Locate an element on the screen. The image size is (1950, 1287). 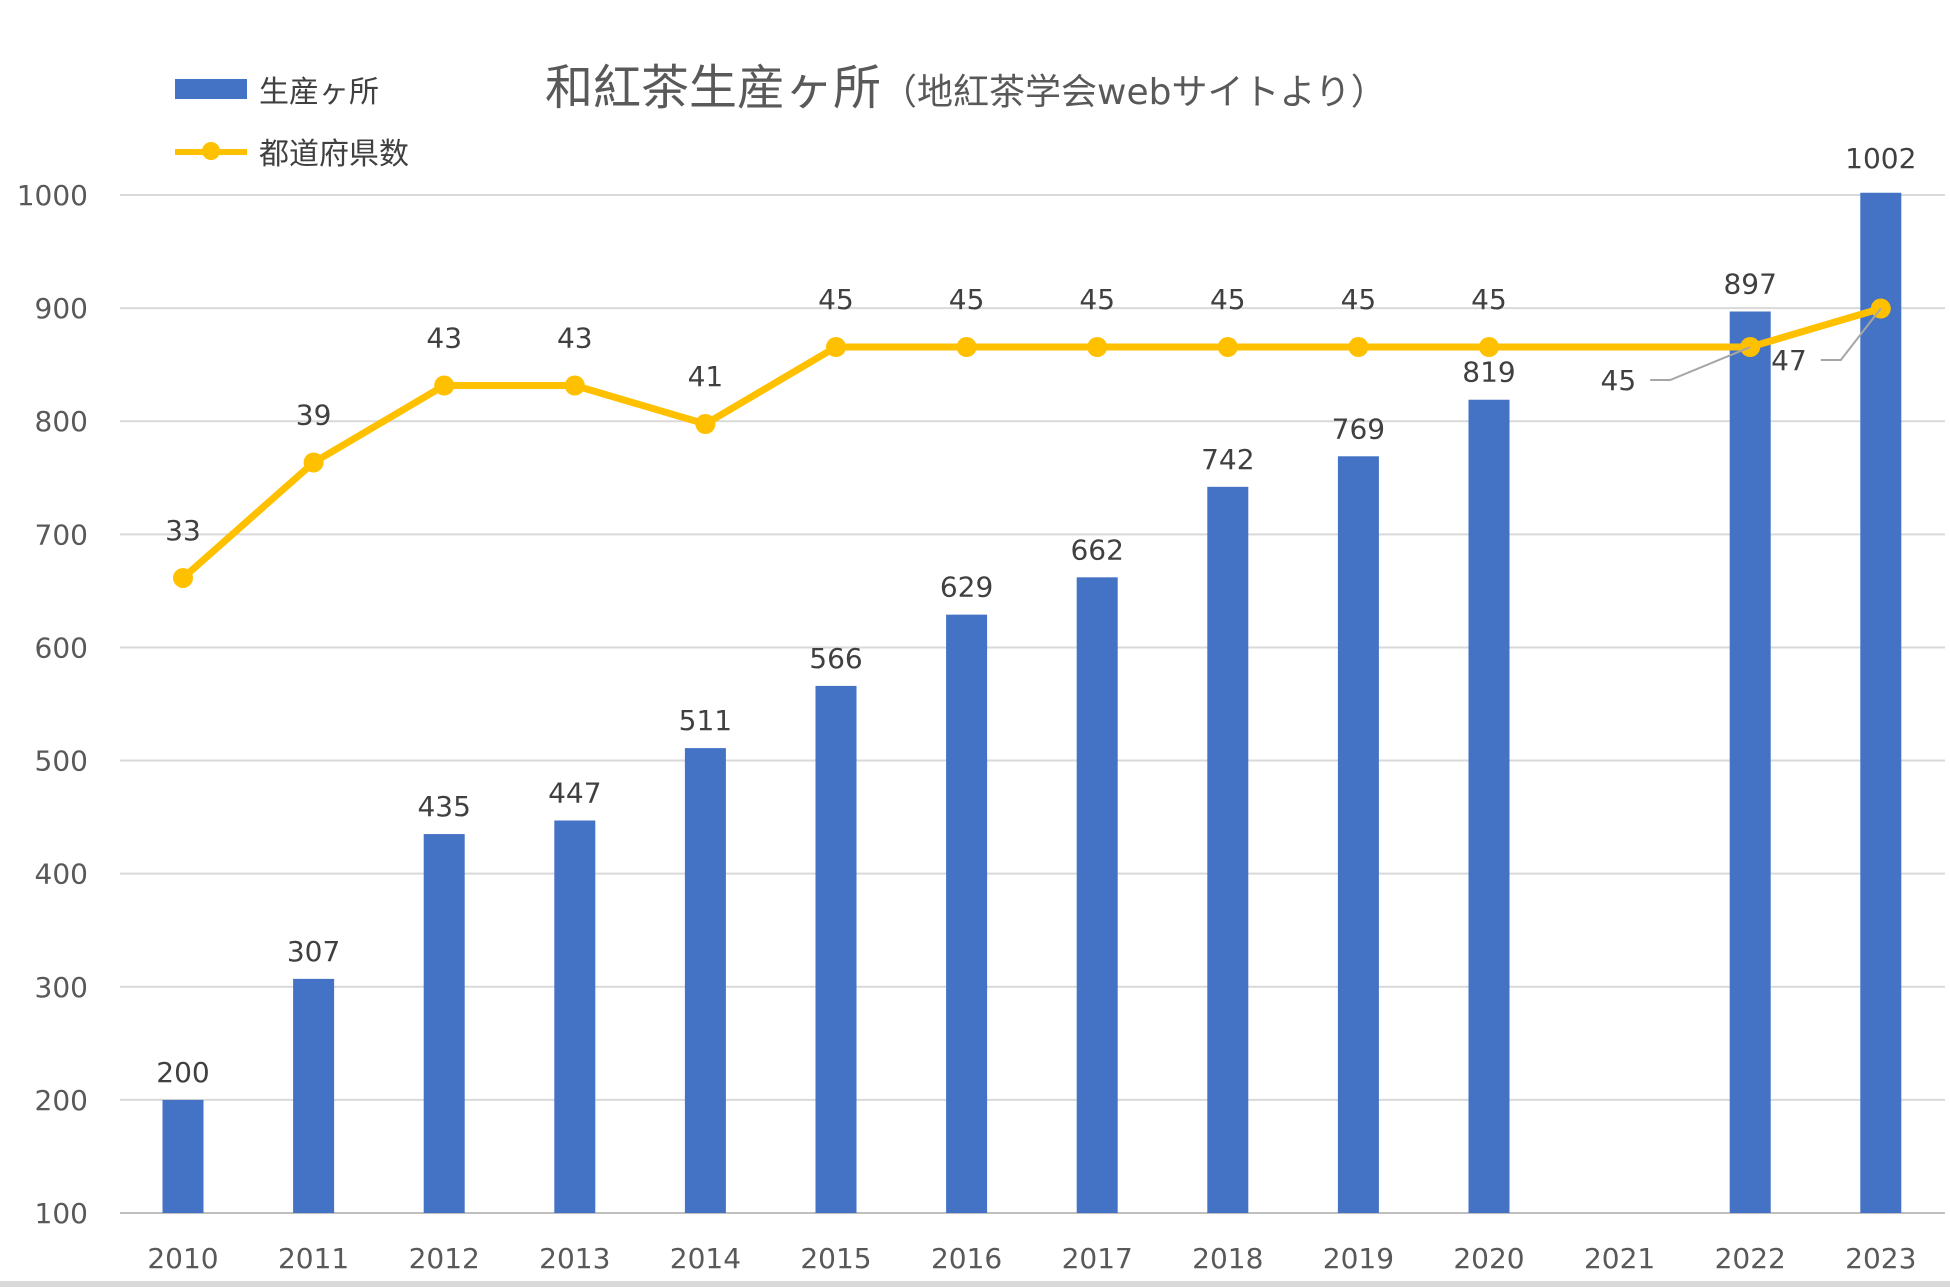
x-tick-label: 2021 is located at coordinates (1619, 1258).